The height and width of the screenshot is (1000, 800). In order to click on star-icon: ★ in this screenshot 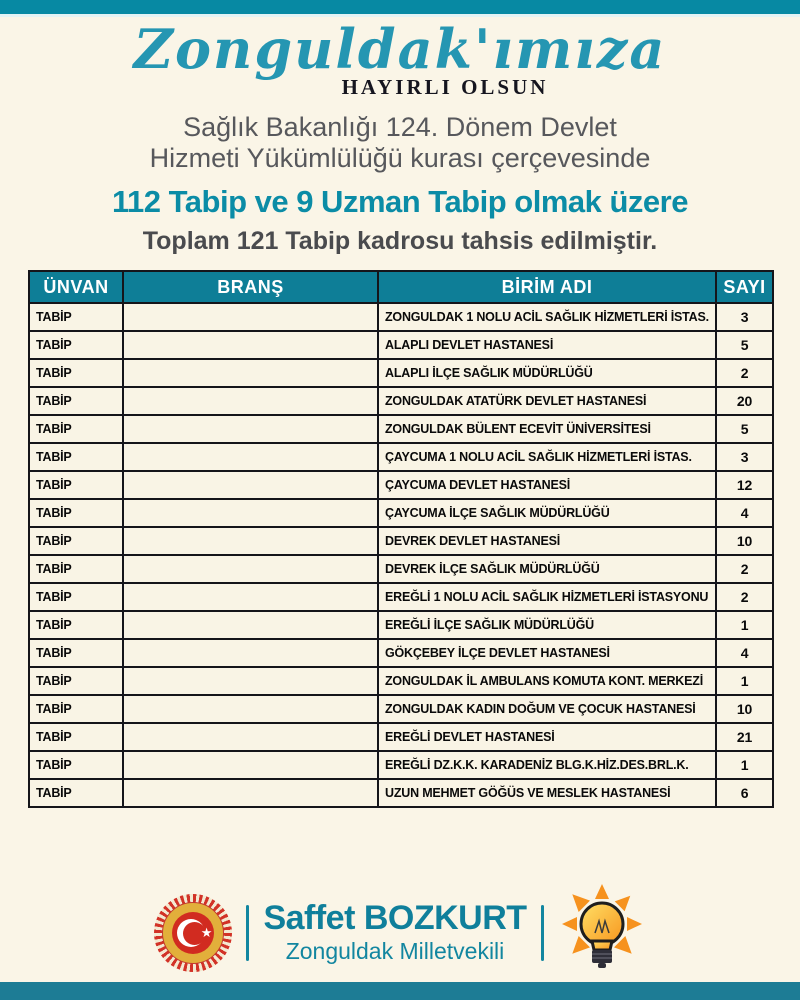, I will do `click(206, 932)`.